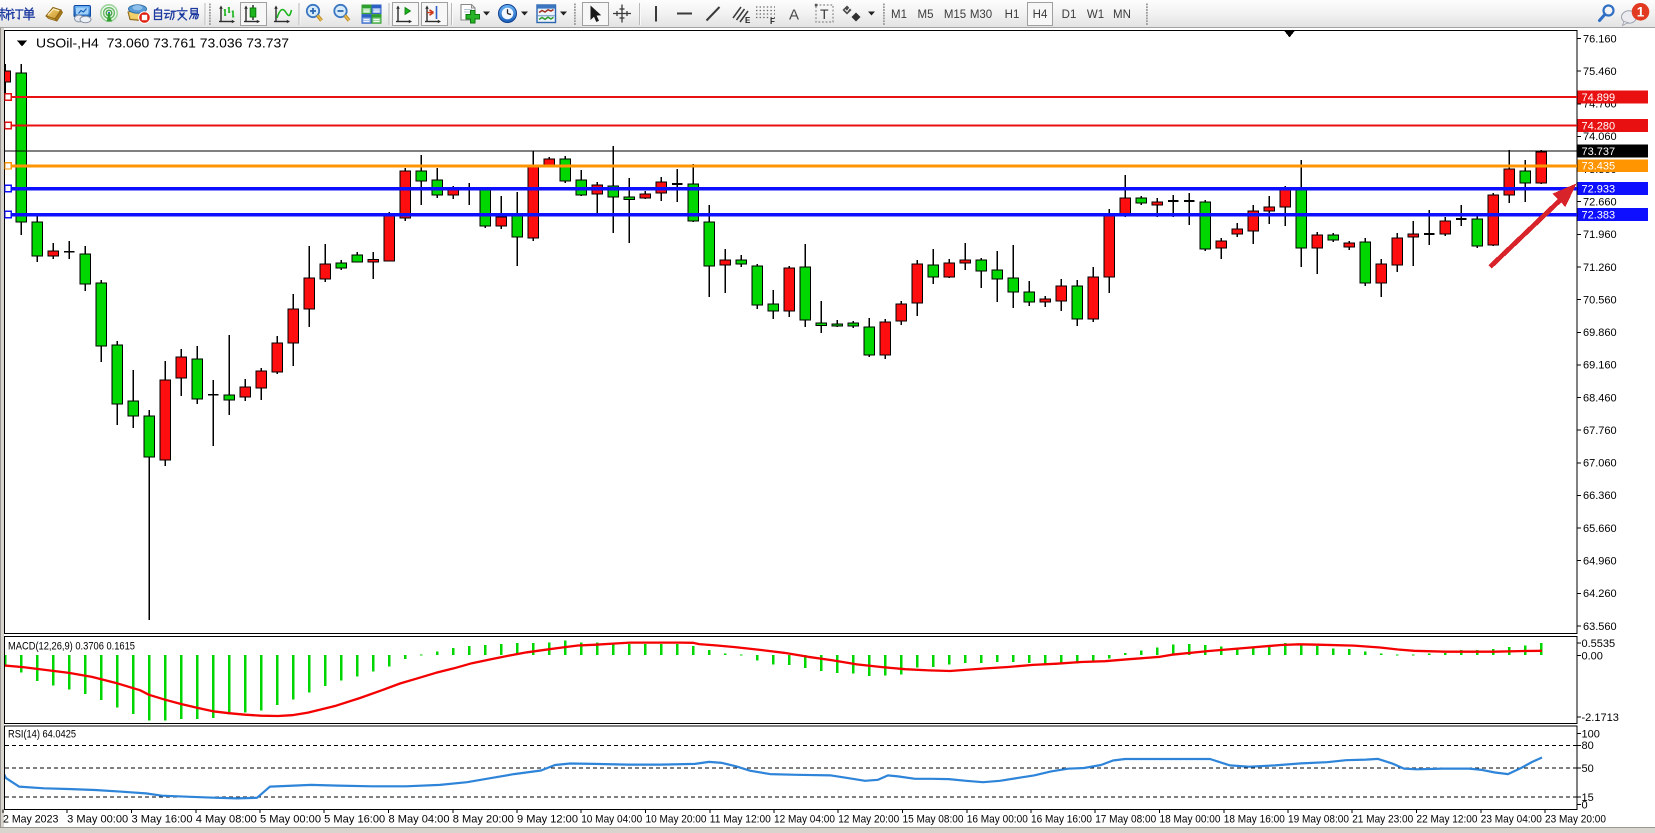 The image size is (1655, 833). Describe the element at coordinates (1012, 15) in the screenshot. I see `svg-text: H1` at that location.